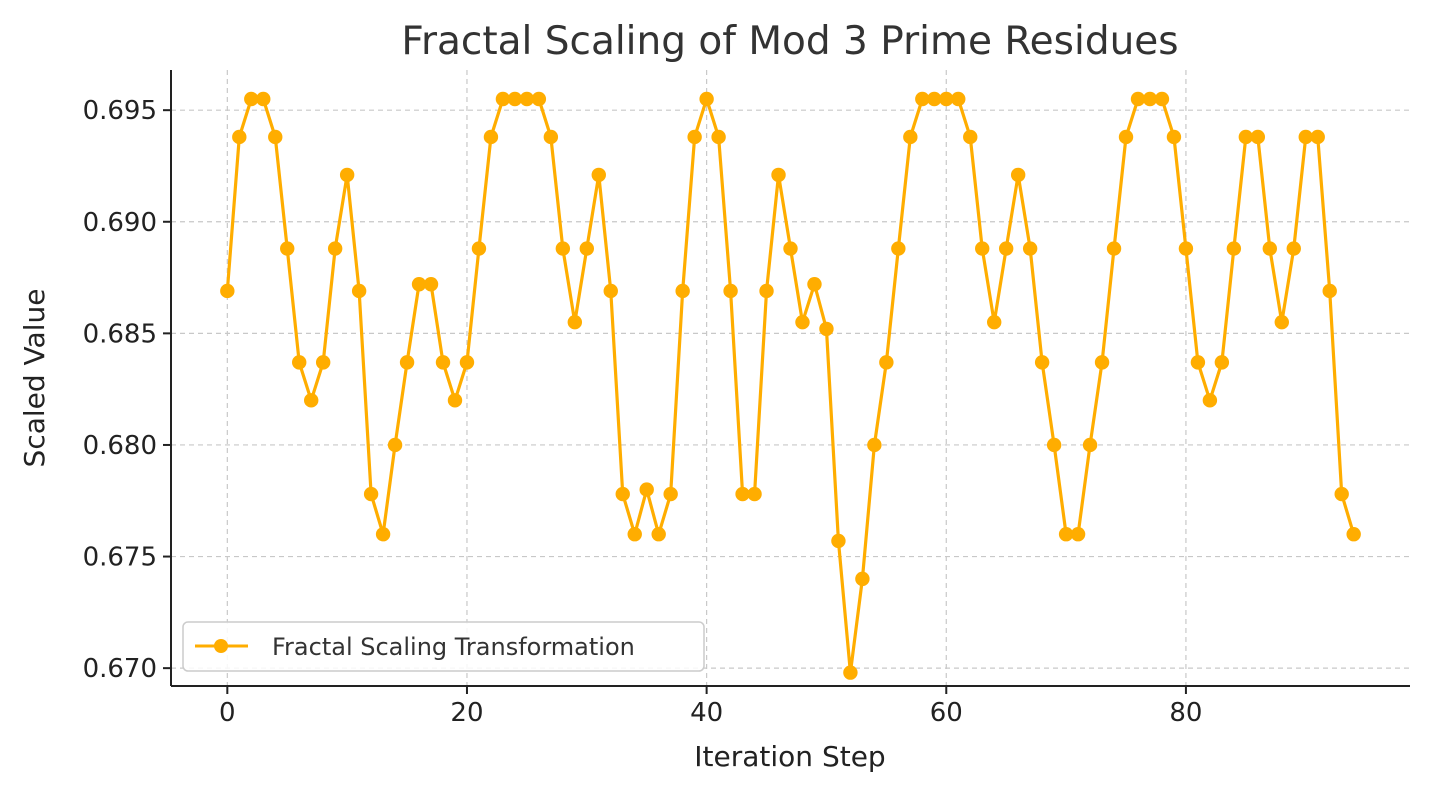  Describe the element at coordinates (120, 334) in the screenshot. I see `y-tick-label: 0.685` at that location.